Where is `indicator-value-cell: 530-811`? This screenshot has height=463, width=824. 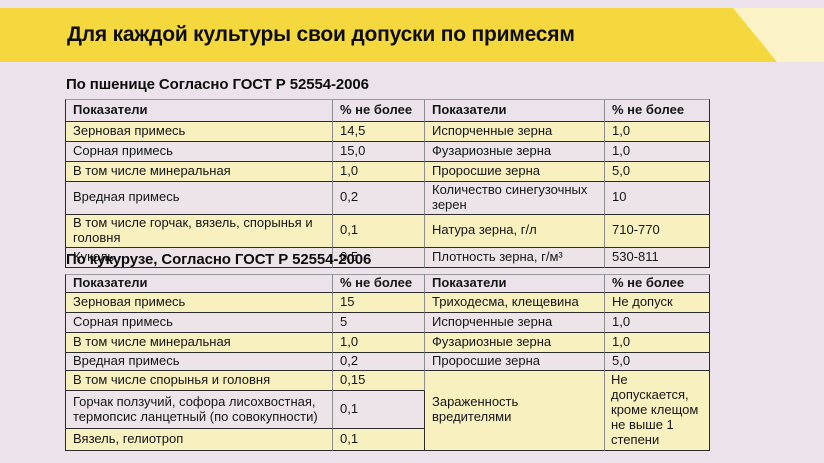 indicator-value-cell: 530-811 is located at coordinates (657, 257).